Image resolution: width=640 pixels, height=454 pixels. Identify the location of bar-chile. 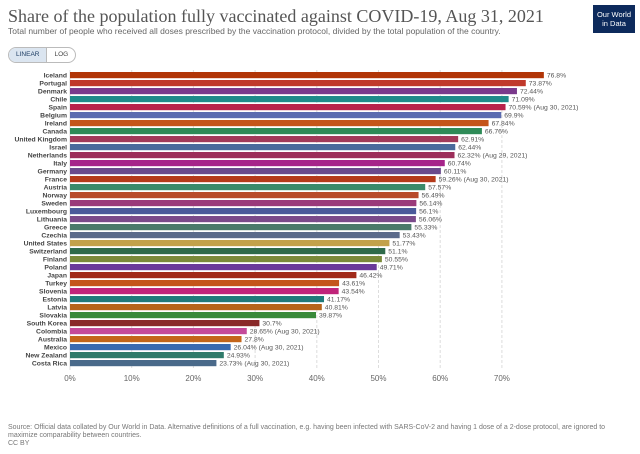
(289, 99).